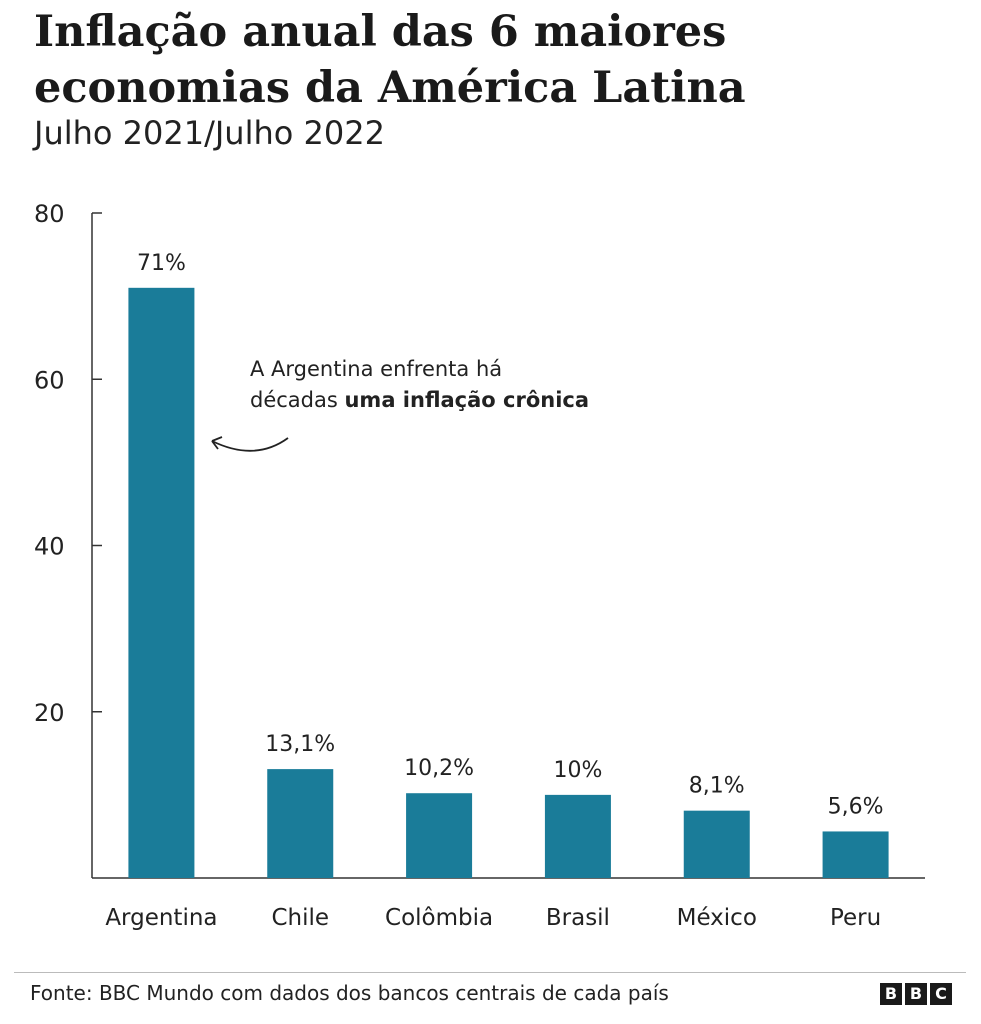 The image size is (981, 1024). I want to click on footer-divider, so click(490, 972).